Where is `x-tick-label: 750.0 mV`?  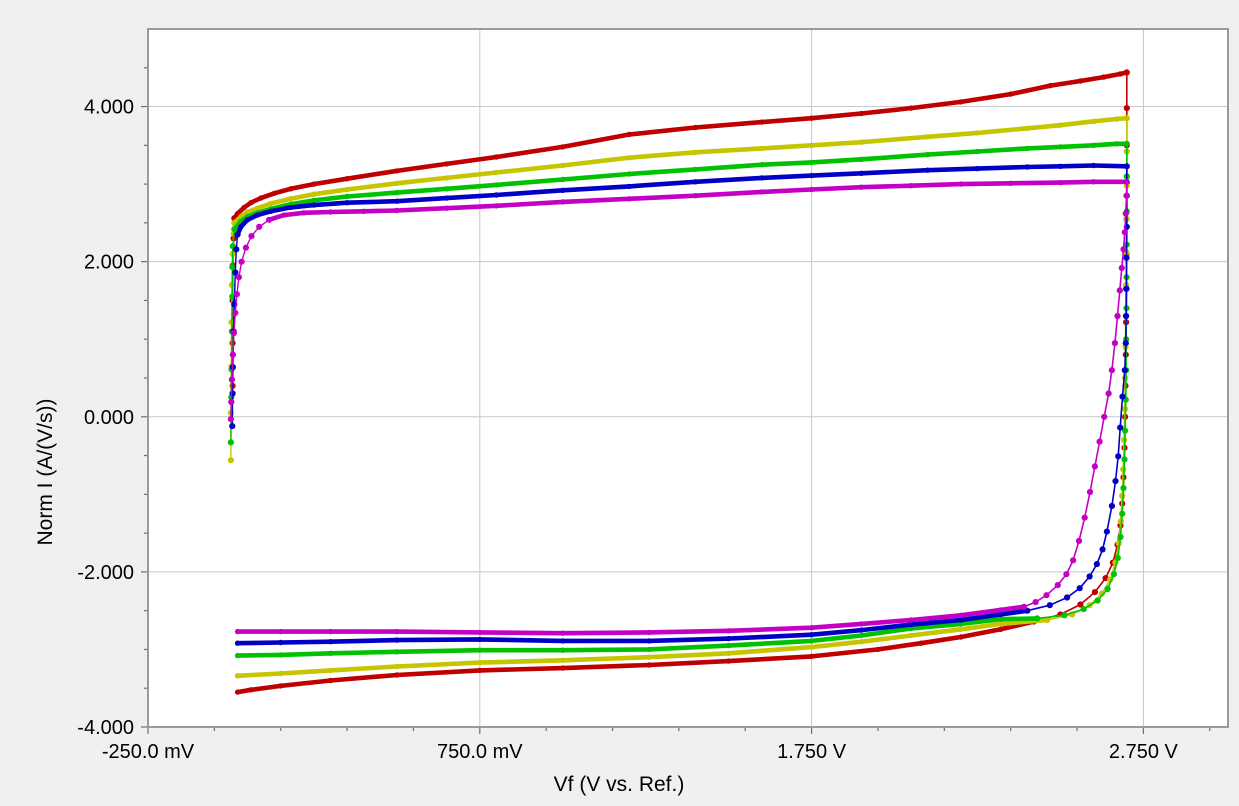 x-tick-label: 750.0 mV is located at coordinates (480, 752).